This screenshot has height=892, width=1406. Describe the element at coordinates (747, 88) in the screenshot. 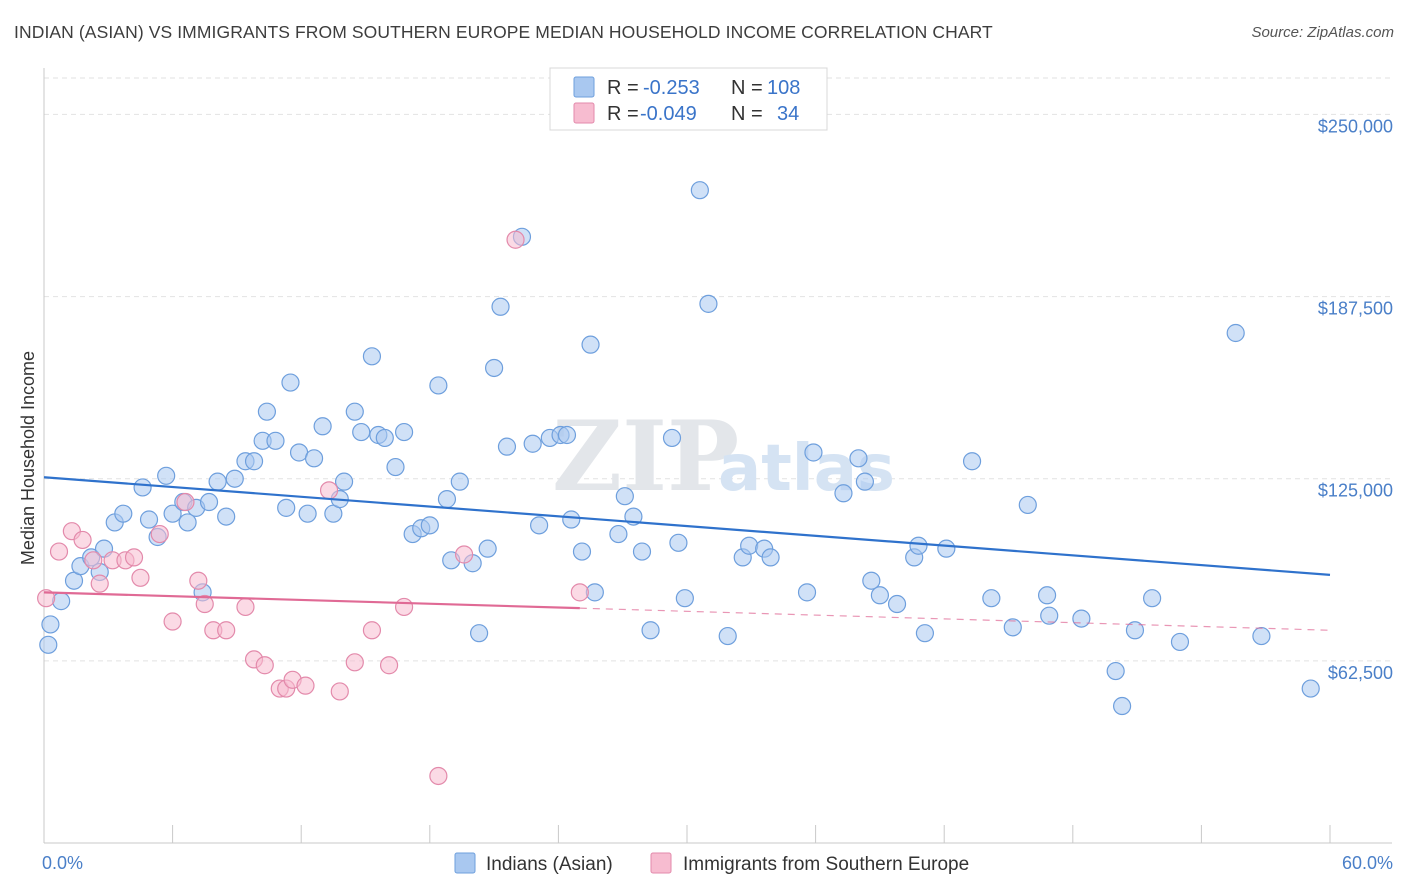

I see `legend-n-label-indians: N =` at that location.